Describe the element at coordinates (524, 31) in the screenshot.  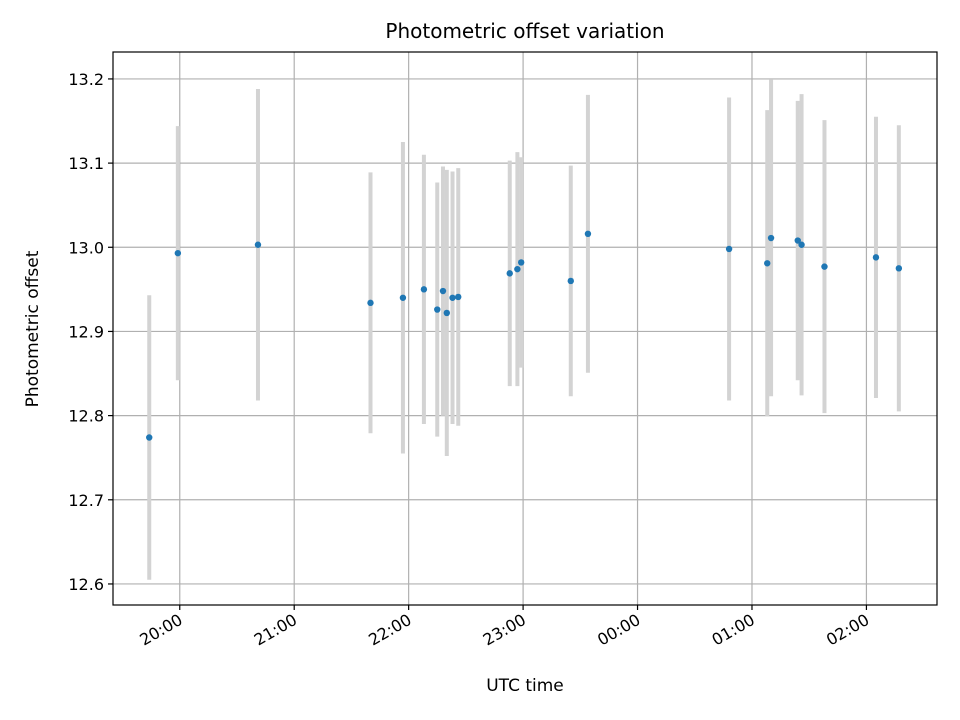
I see `chart-title: Photometric offset variation` at that location.